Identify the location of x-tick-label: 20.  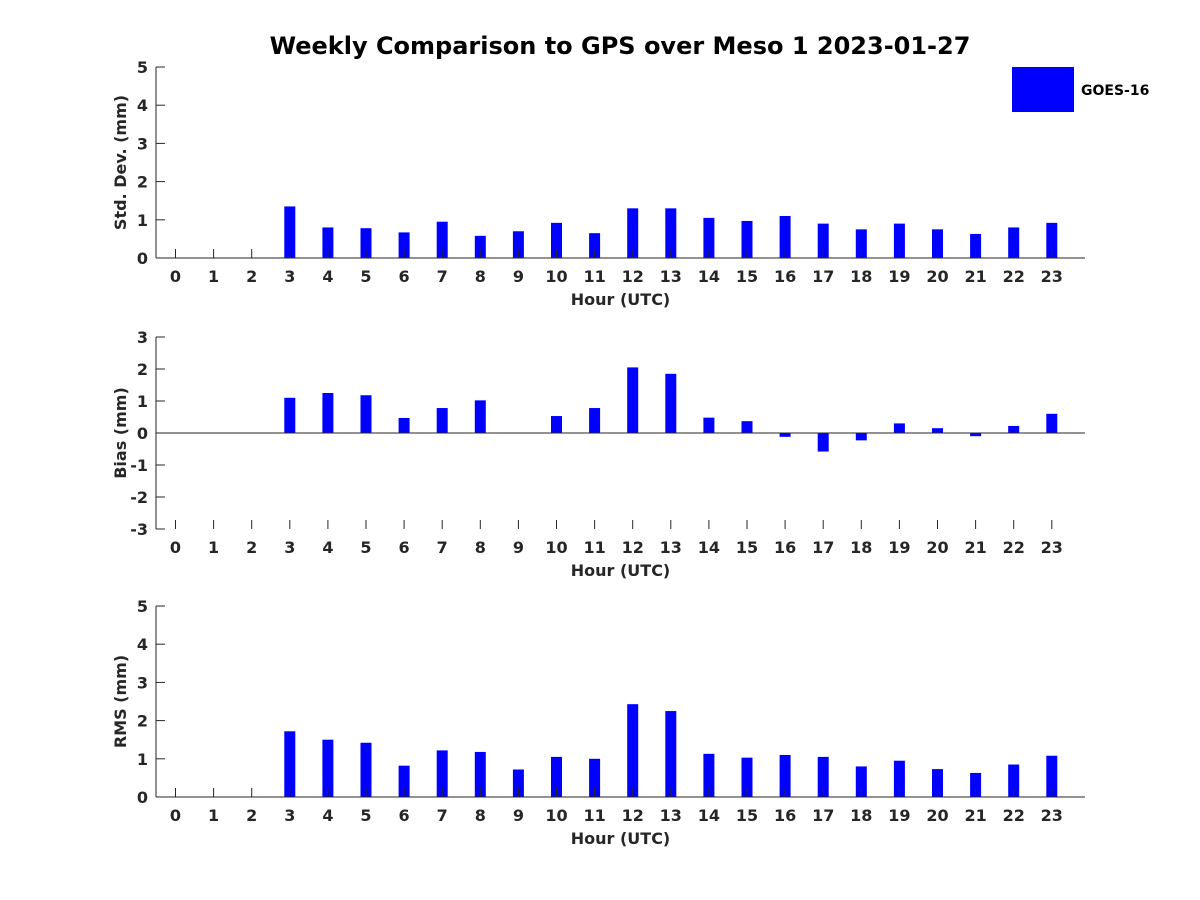
(937, 276).